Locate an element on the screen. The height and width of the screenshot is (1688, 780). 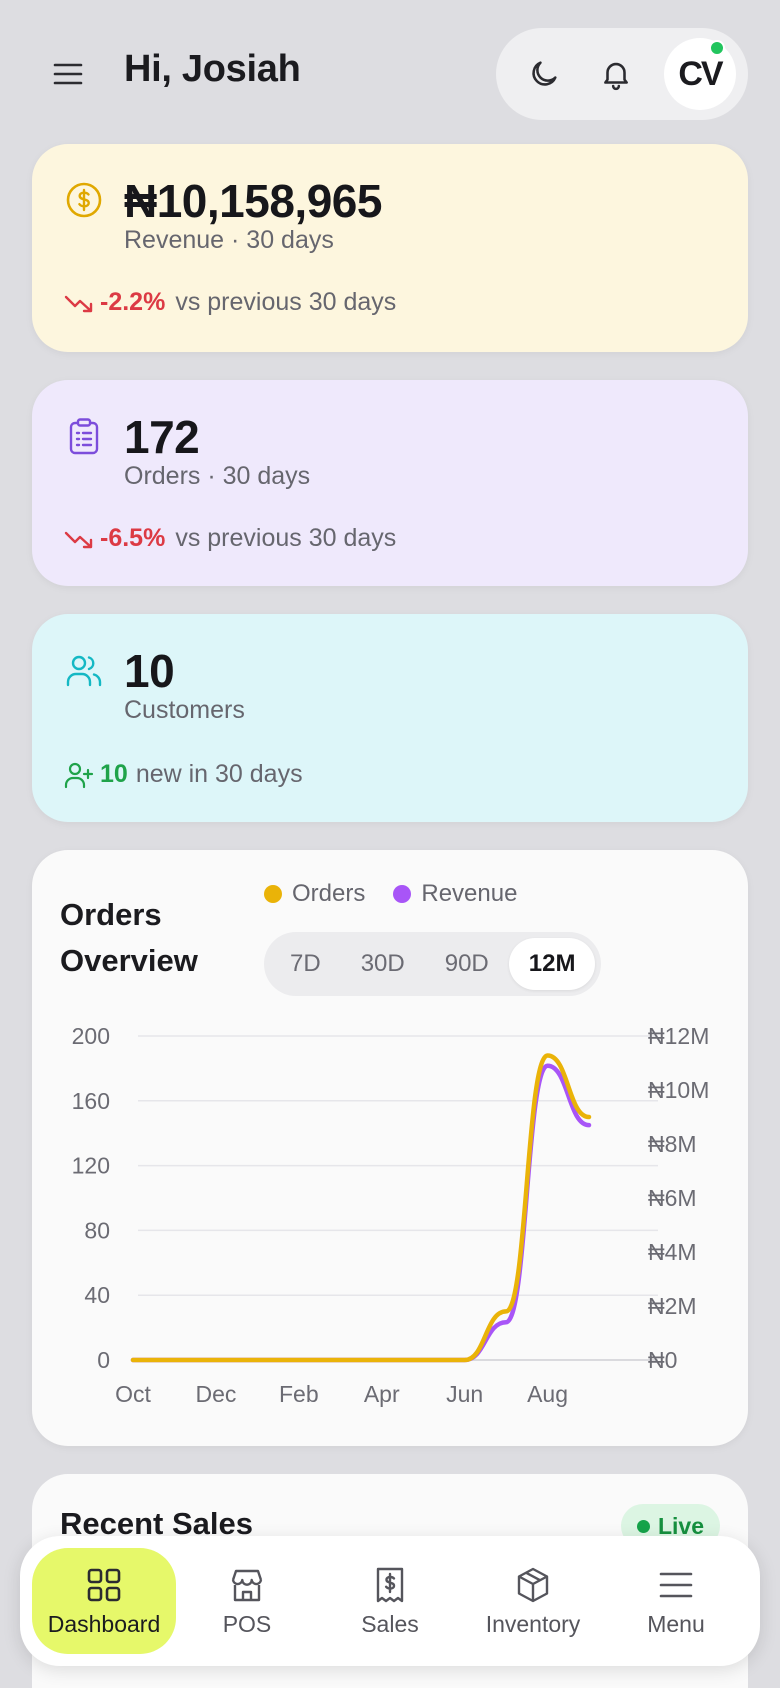
bottom-nav: Dashboard POS Sales Inventory Menu is located at coordinates (390, 1601).